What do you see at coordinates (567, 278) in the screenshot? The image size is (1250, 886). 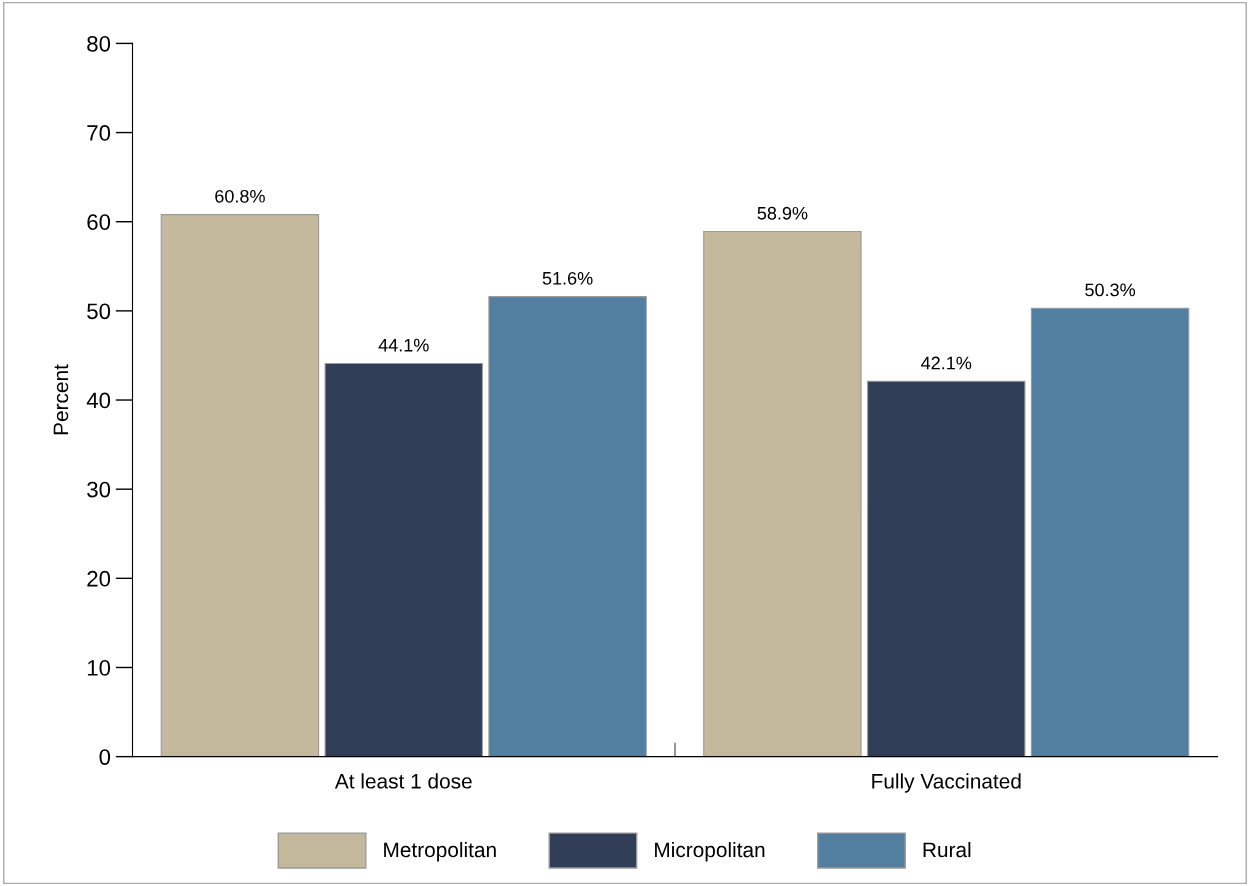 I see `data-label: 51.6%` at bounding box center [567, 278].